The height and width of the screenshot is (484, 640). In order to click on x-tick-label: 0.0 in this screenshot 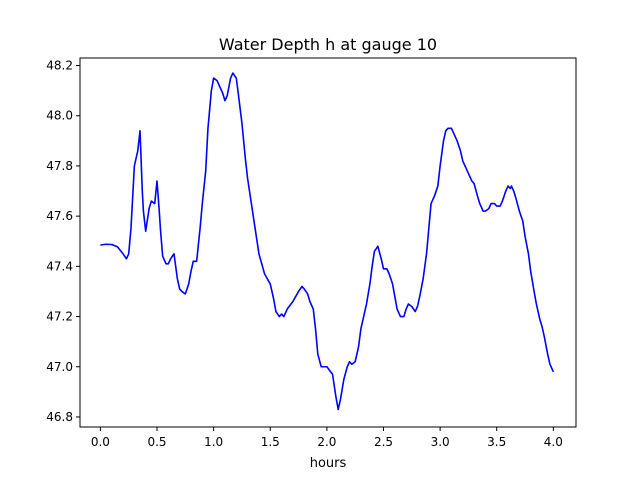, I will do `click(100, 442)`.